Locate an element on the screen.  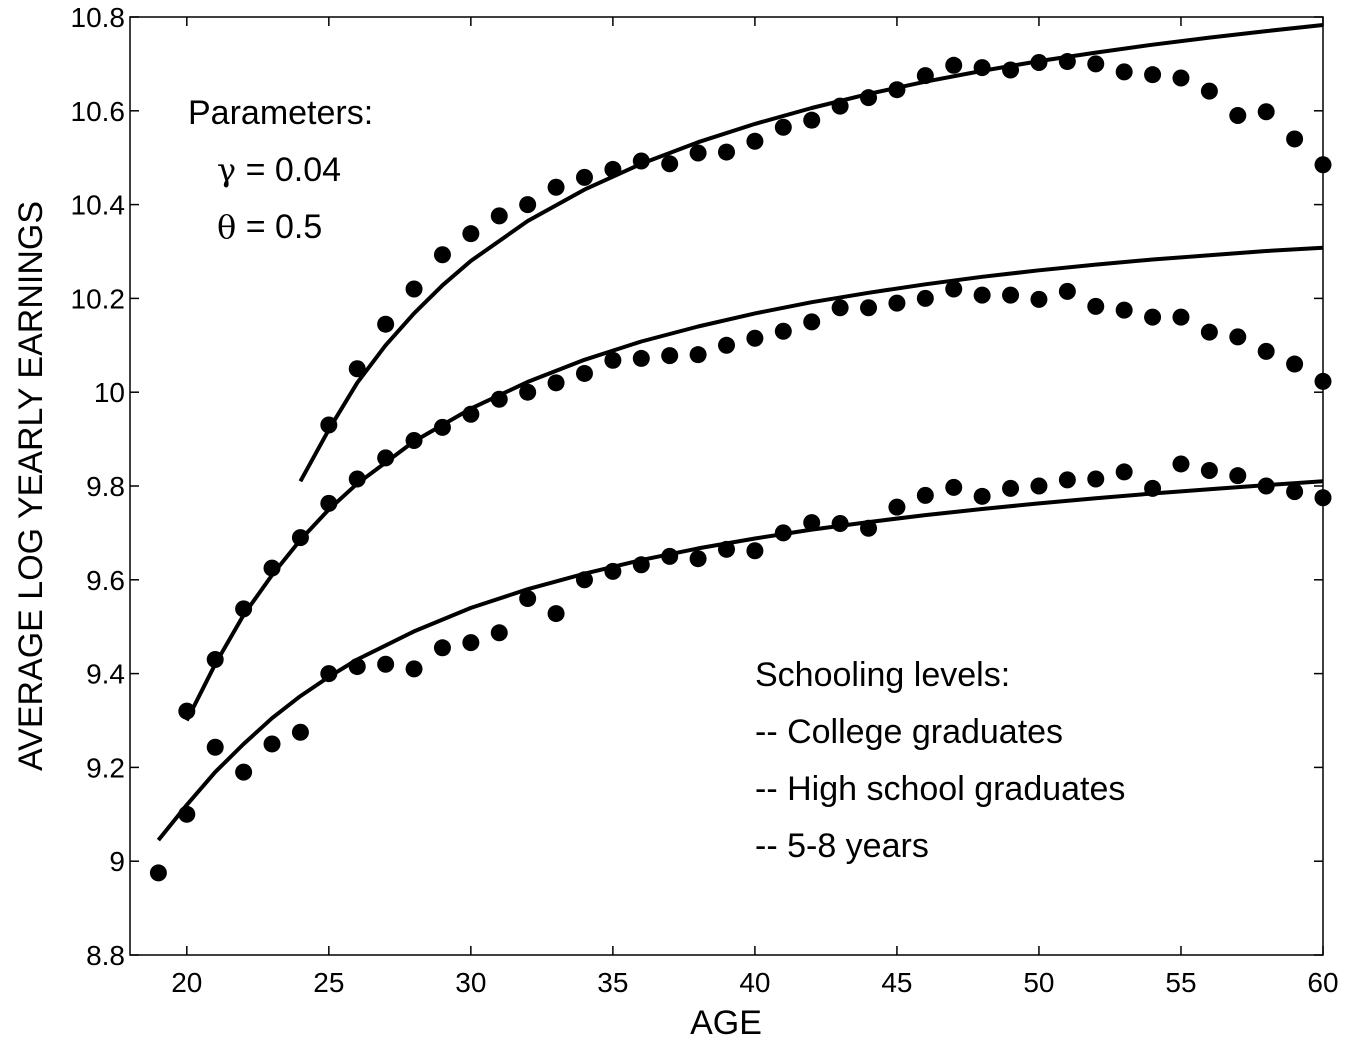
y-tick-label: 8.8 is located at coordinates (105, 955).